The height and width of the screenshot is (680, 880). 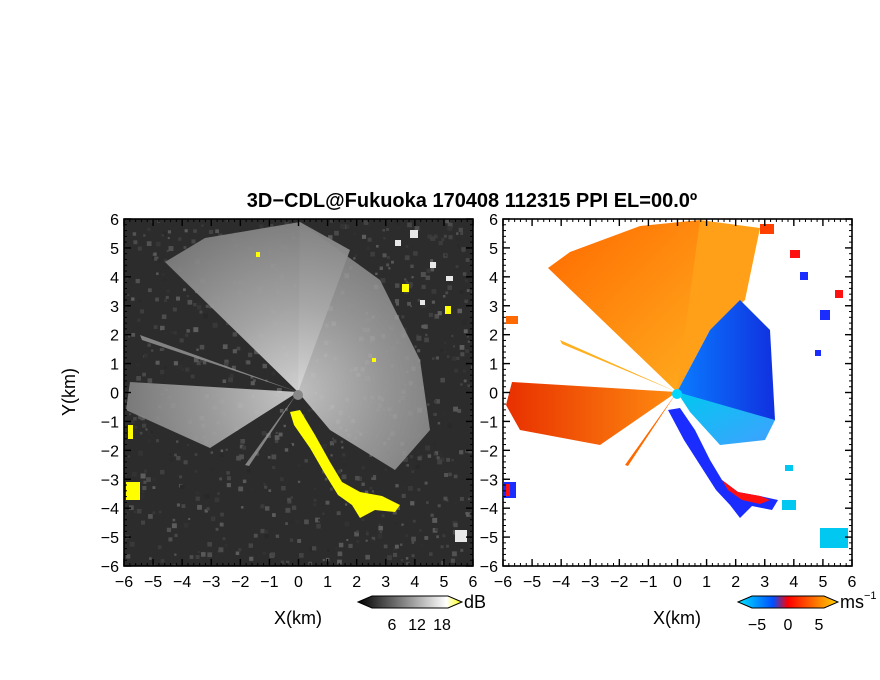 What do you see at coordinates (634, 306) in the screenshot?
I see `velocity-sector-north-west` at bounding box center [634, 306].